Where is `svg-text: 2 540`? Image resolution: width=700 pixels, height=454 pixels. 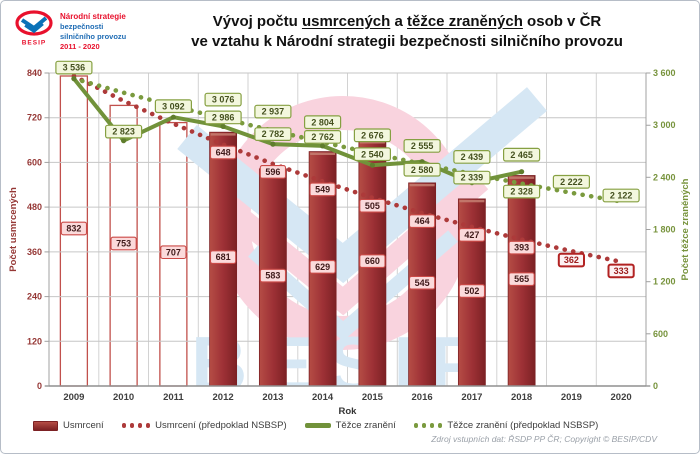 svg-text: 2 540 is located at coordinates (372, 154).